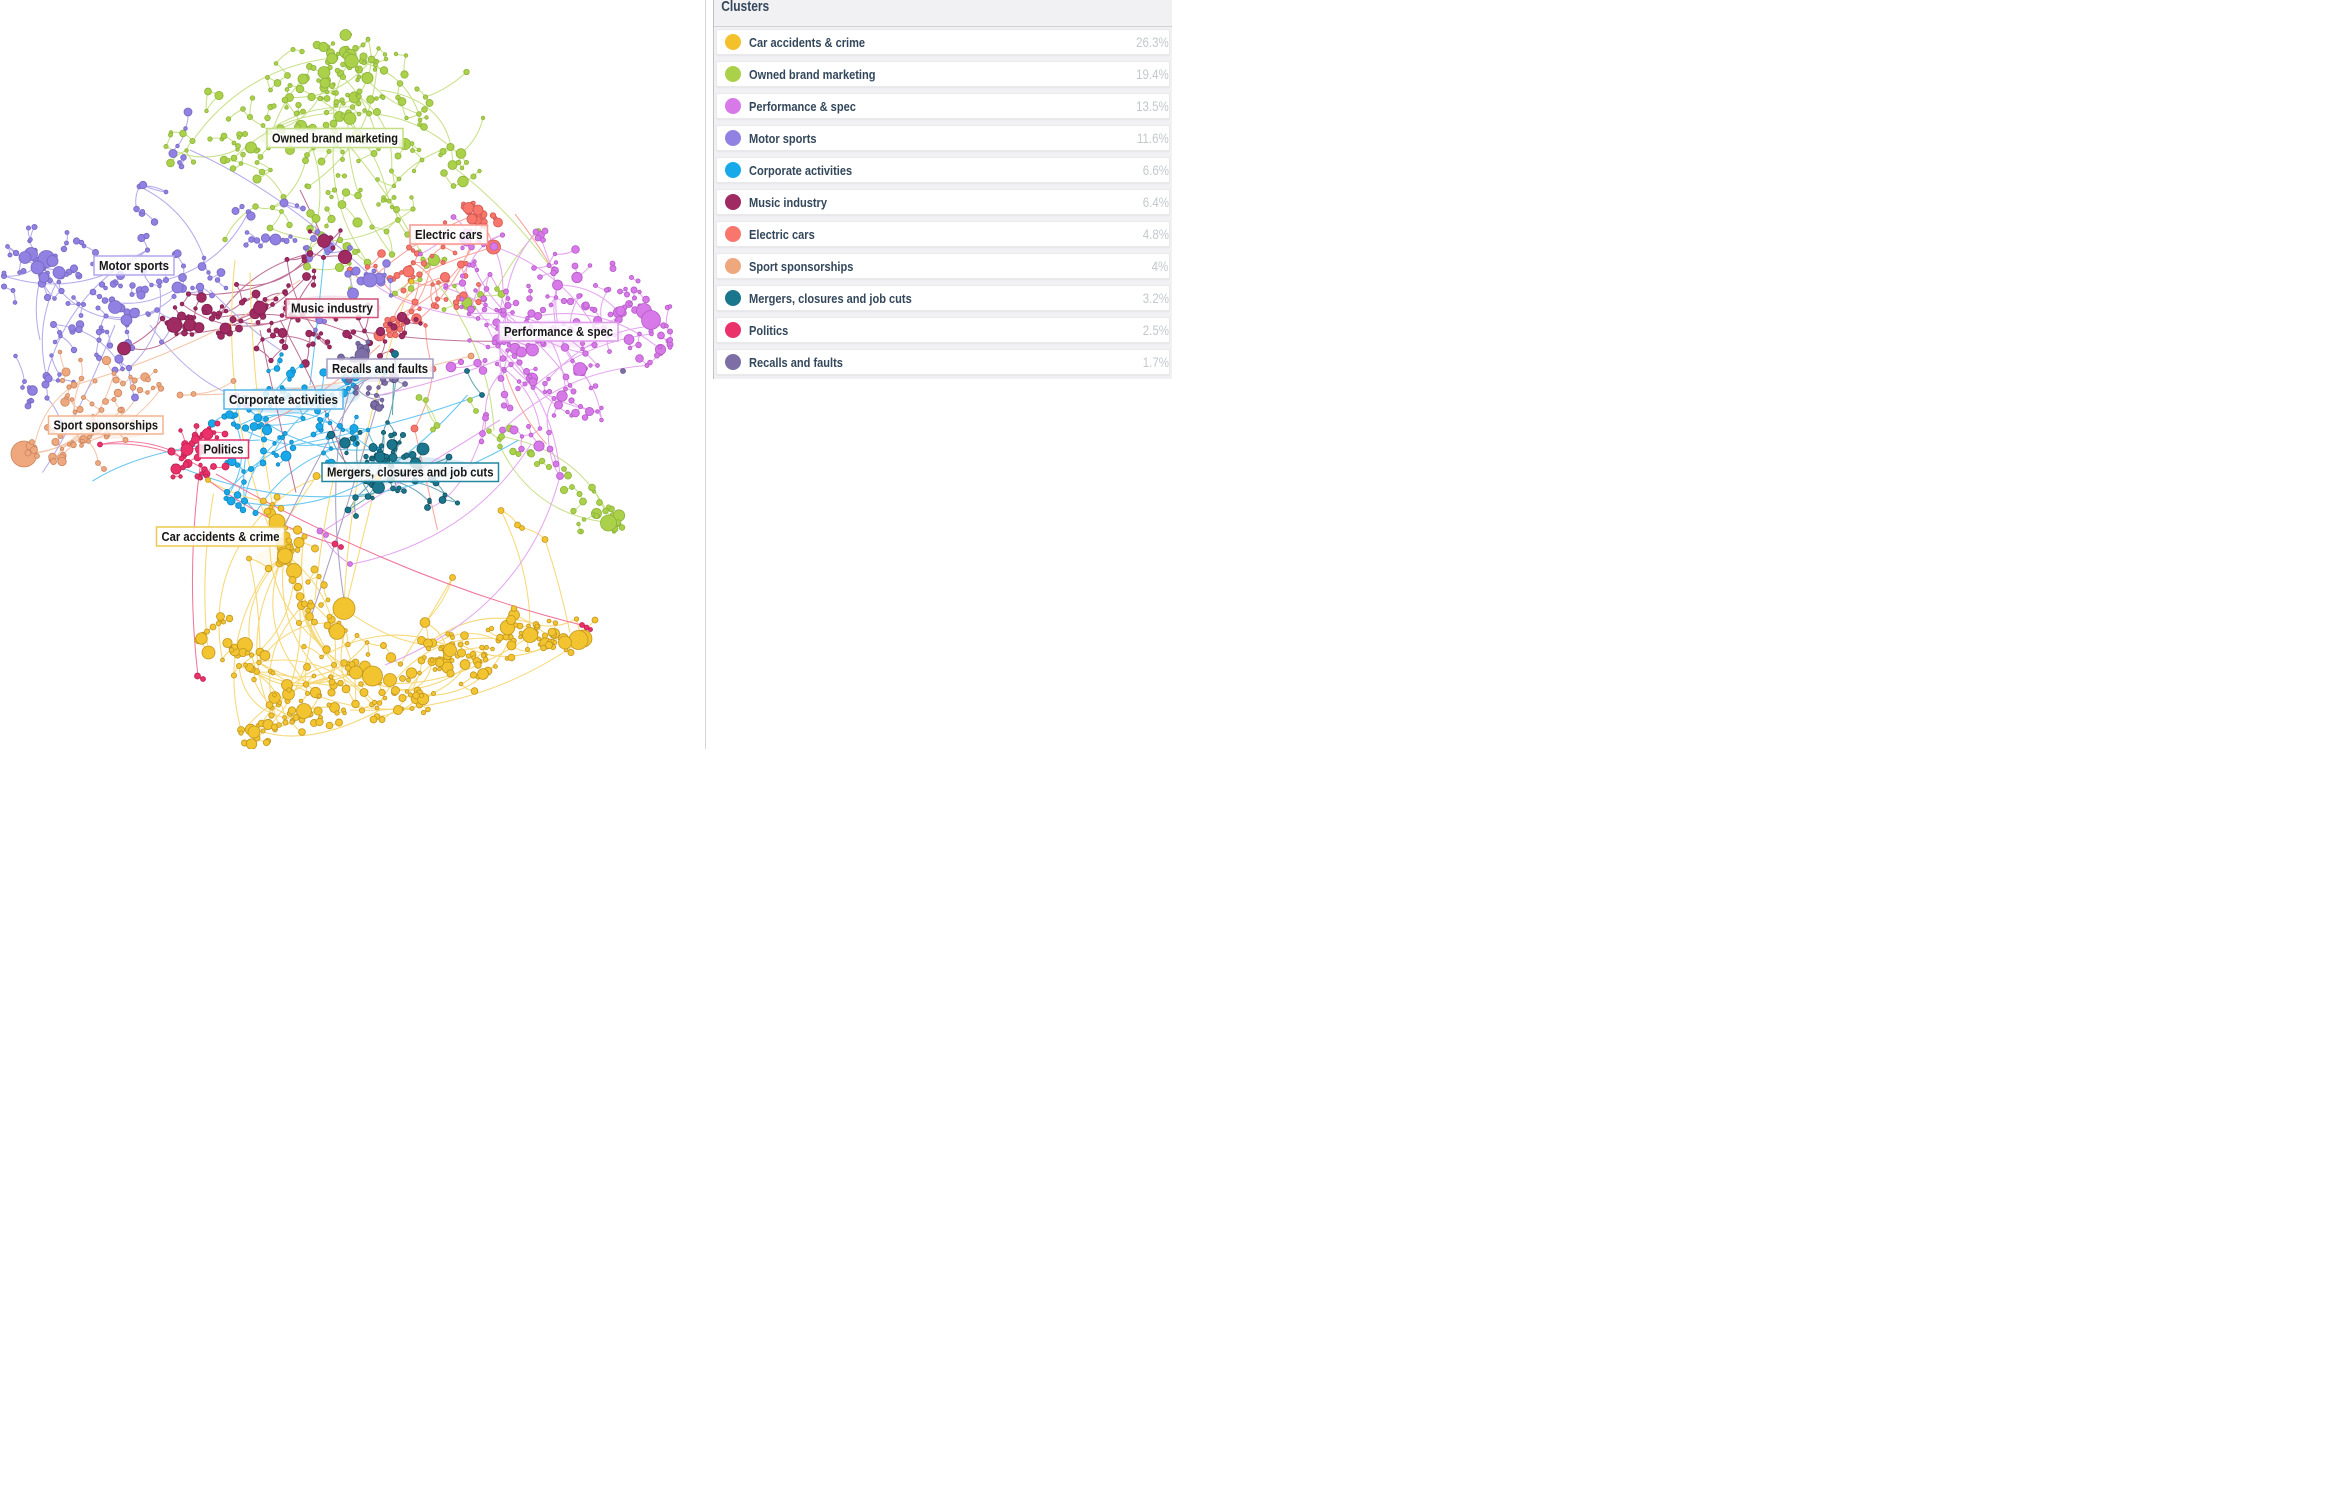 Image resolution: width=2344 pixels, height=1498 pixels. Describe the element at coordinates (410, 473) in the screenshot. I see `svg-text: Mergers, closures and job cuts` at that location.